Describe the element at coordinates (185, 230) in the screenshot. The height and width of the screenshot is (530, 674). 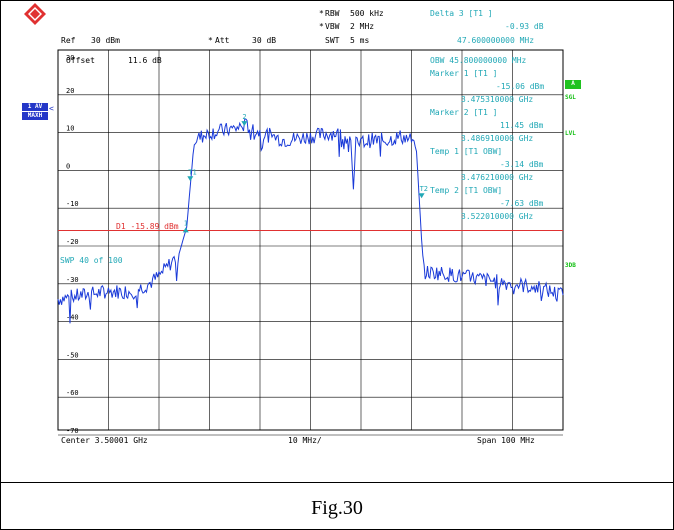
I see `marker-1-icon` at that location.